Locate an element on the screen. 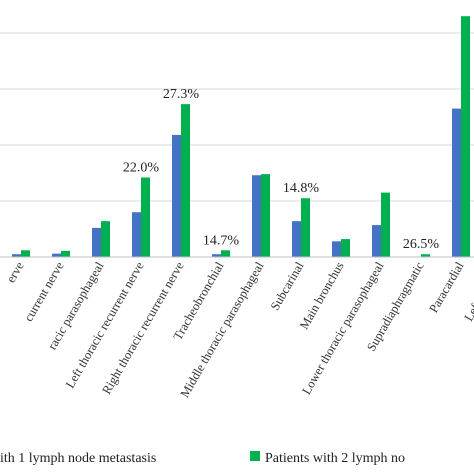 The height and width of the screenshot is (474, 474). tick-label-6: Middle thoracic parasophageal is located at coordinates (221, 329).